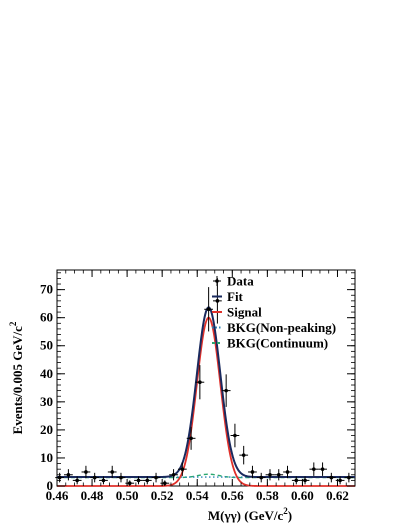  Describe the element at coordinates (46, 289) in the screenshot. I see `y-tick-label: 70` at that location.